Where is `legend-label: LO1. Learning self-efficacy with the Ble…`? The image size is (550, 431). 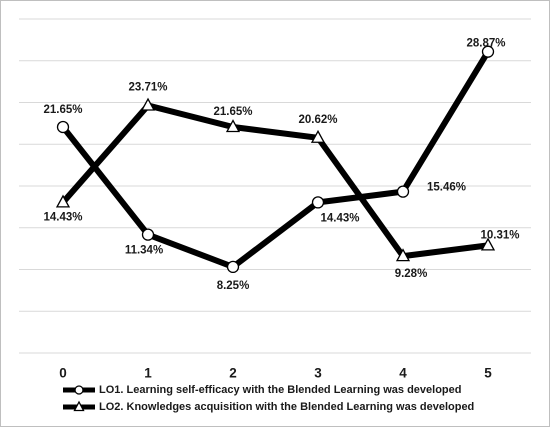
legend-label: LO1. Learning self-efficacy with the Ble… is located at coordinates (280, 390).